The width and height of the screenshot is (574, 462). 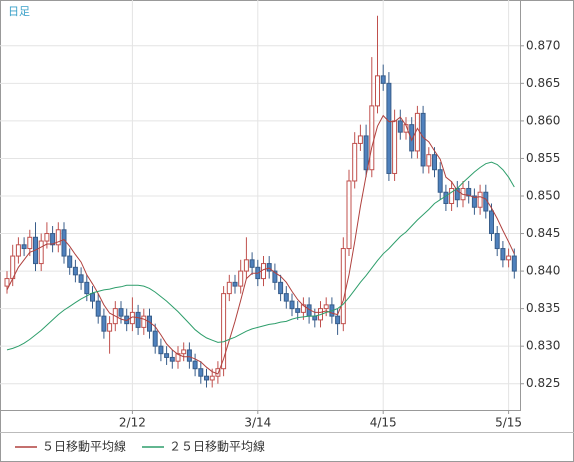 What do you see at coordinates (543, 158) in the screenshot?
I see `y-tick-label: 0.855` at bounding box center [543, 158].